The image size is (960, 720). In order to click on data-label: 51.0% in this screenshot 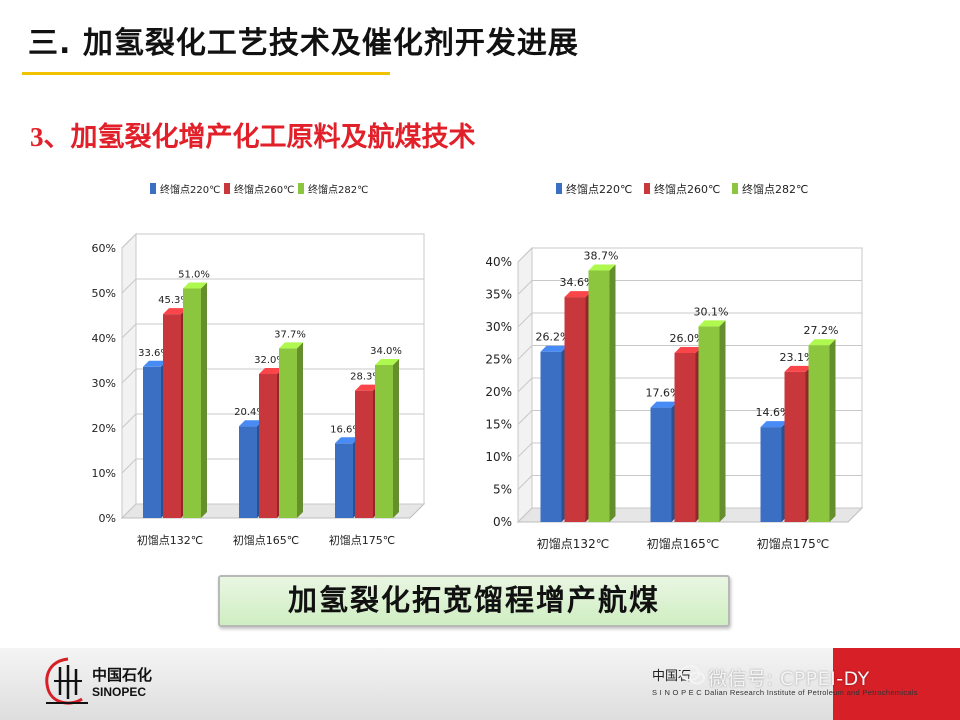, I will do `click(194, 275)`.